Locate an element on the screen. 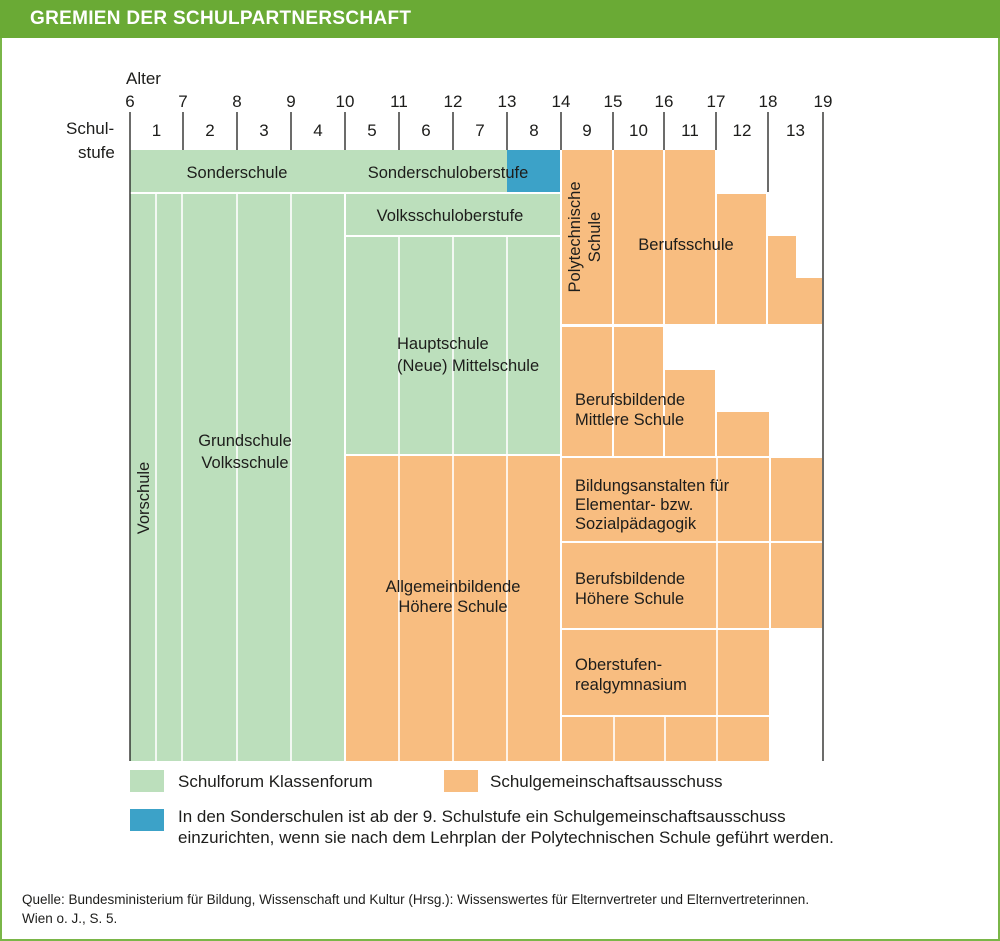 The width and height of the screenshot is (1000, 941). sonderschule-block is located at coordinates (318, 171).